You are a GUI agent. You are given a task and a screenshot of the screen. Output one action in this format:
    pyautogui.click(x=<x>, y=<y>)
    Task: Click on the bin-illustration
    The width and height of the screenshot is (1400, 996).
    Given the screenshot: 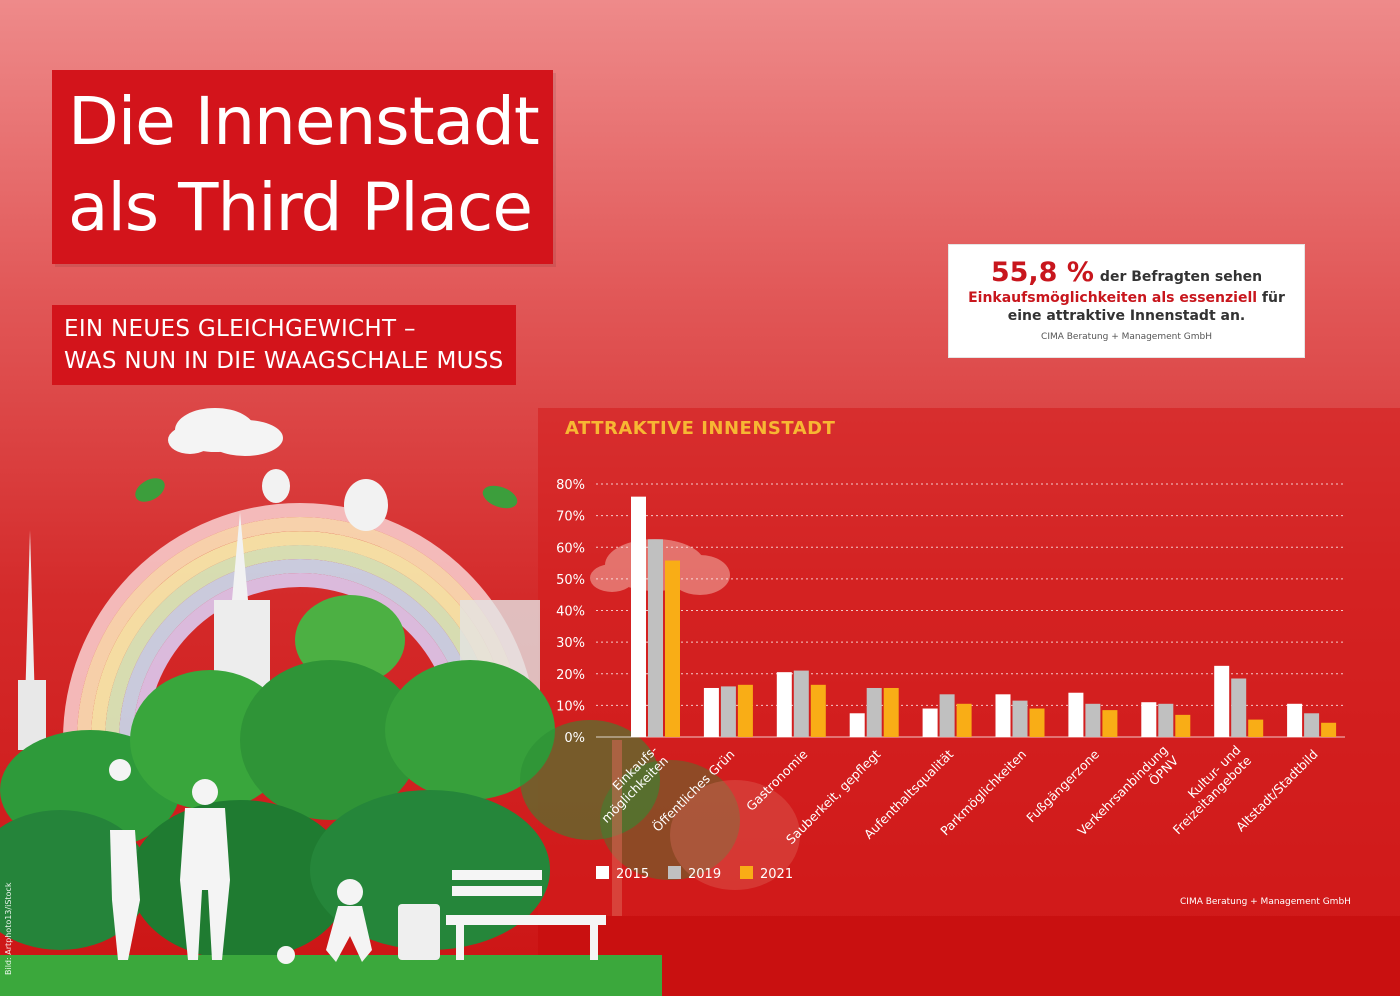 What is the action you would take?
    pyautogui.click(x=419, y=932)
    